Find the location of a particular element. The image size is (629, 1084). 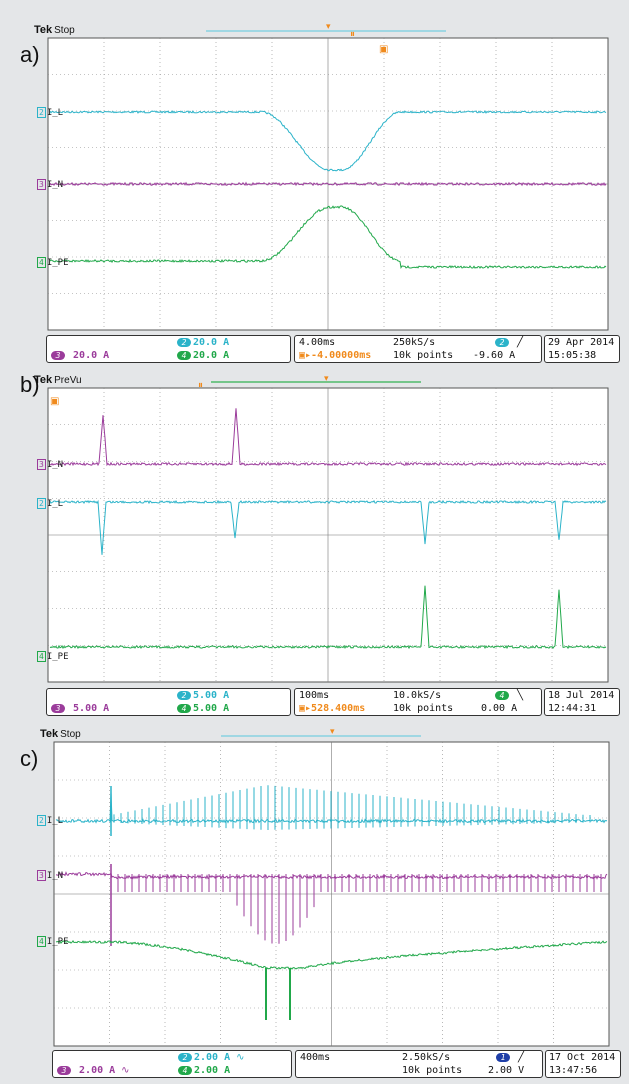

timebase-readout: 400ms 2.50kS/s 1 ╱ 10k points 2.00 V is located at coordinates (419, 1064).